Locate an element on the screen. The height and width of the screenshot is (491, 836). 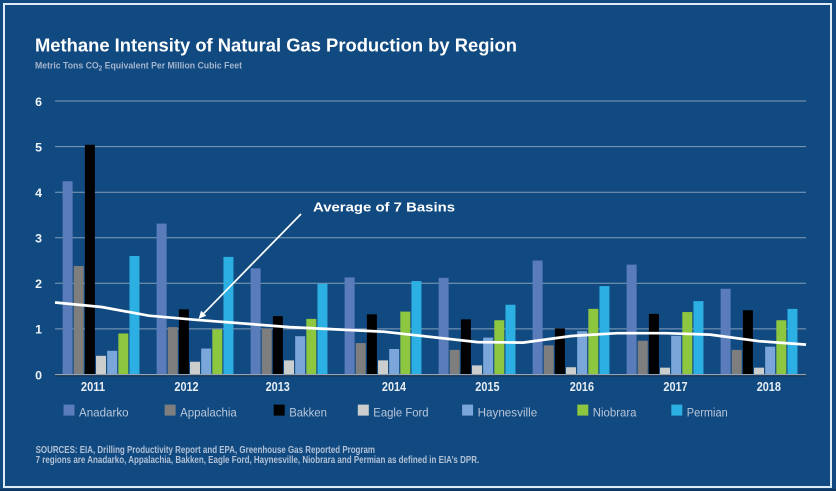
svg-text: 2013 is located at coordinates (278, 387).